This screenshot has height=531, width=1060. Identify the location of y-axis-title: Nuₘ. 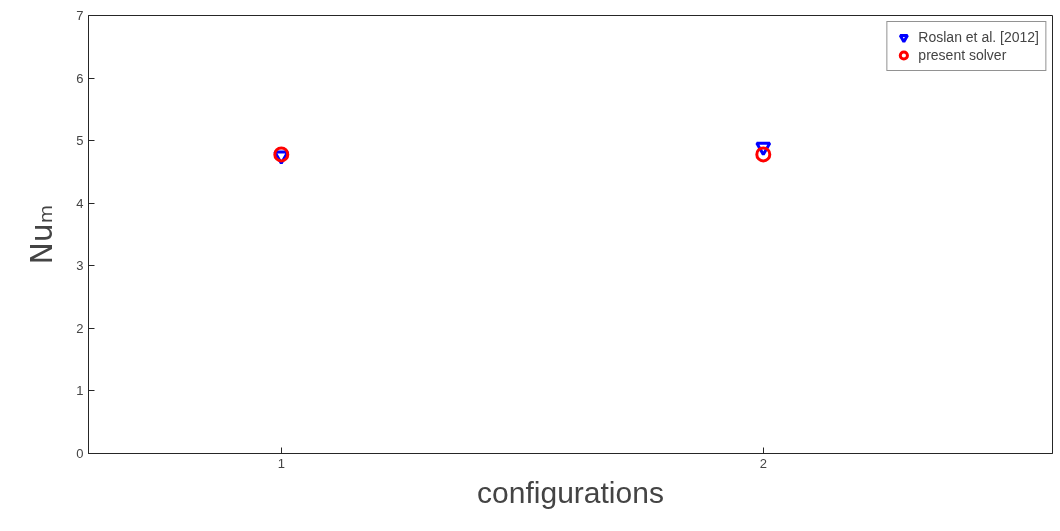
(42, 234).